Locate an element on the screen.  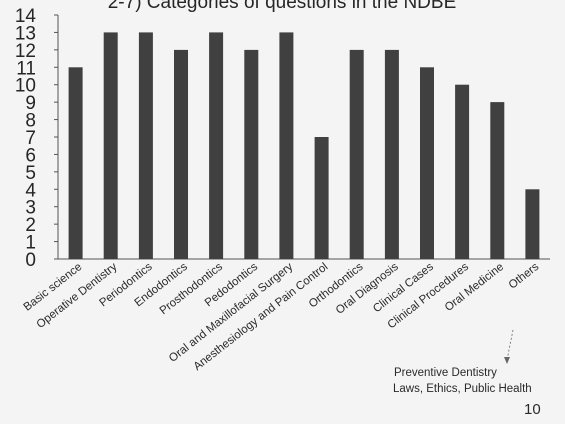
y-tick-label: 4 is located at coordinates (30, 190).